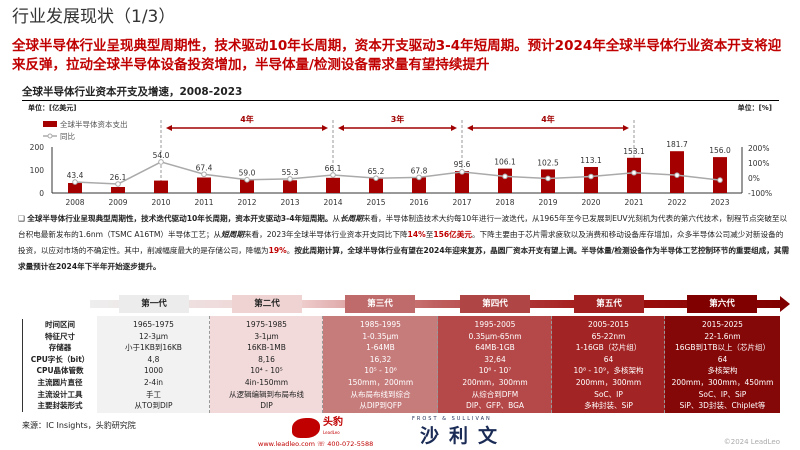 This screenshot has width=800, height=450. Describe the element at coordinates (132, 92) in the screenshot. I see `chart-title: 全球半导体行业资本开支及增速，2008-2023` at that location.